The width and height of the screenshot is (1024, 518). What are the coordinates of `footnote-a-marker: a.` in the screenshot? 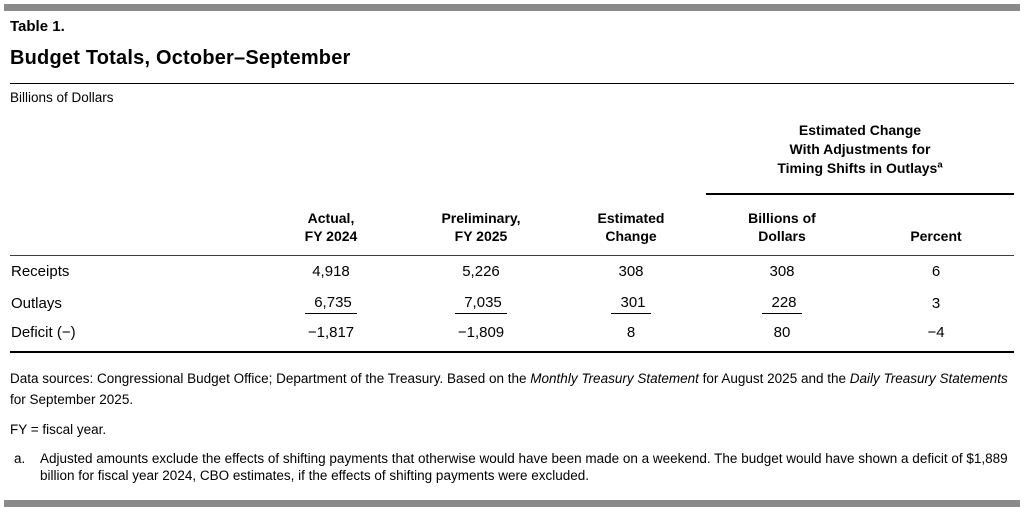 It's located at (20, 458).